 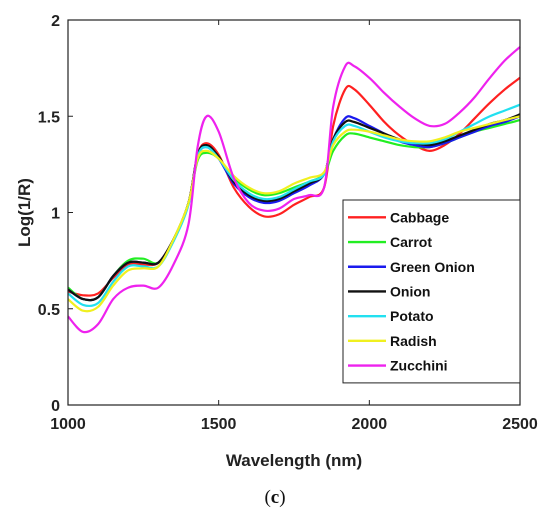 What do you see at coordinates (267, 497) in the screenshot?
I see `caption-open: (` at bounding box center [267, 497].